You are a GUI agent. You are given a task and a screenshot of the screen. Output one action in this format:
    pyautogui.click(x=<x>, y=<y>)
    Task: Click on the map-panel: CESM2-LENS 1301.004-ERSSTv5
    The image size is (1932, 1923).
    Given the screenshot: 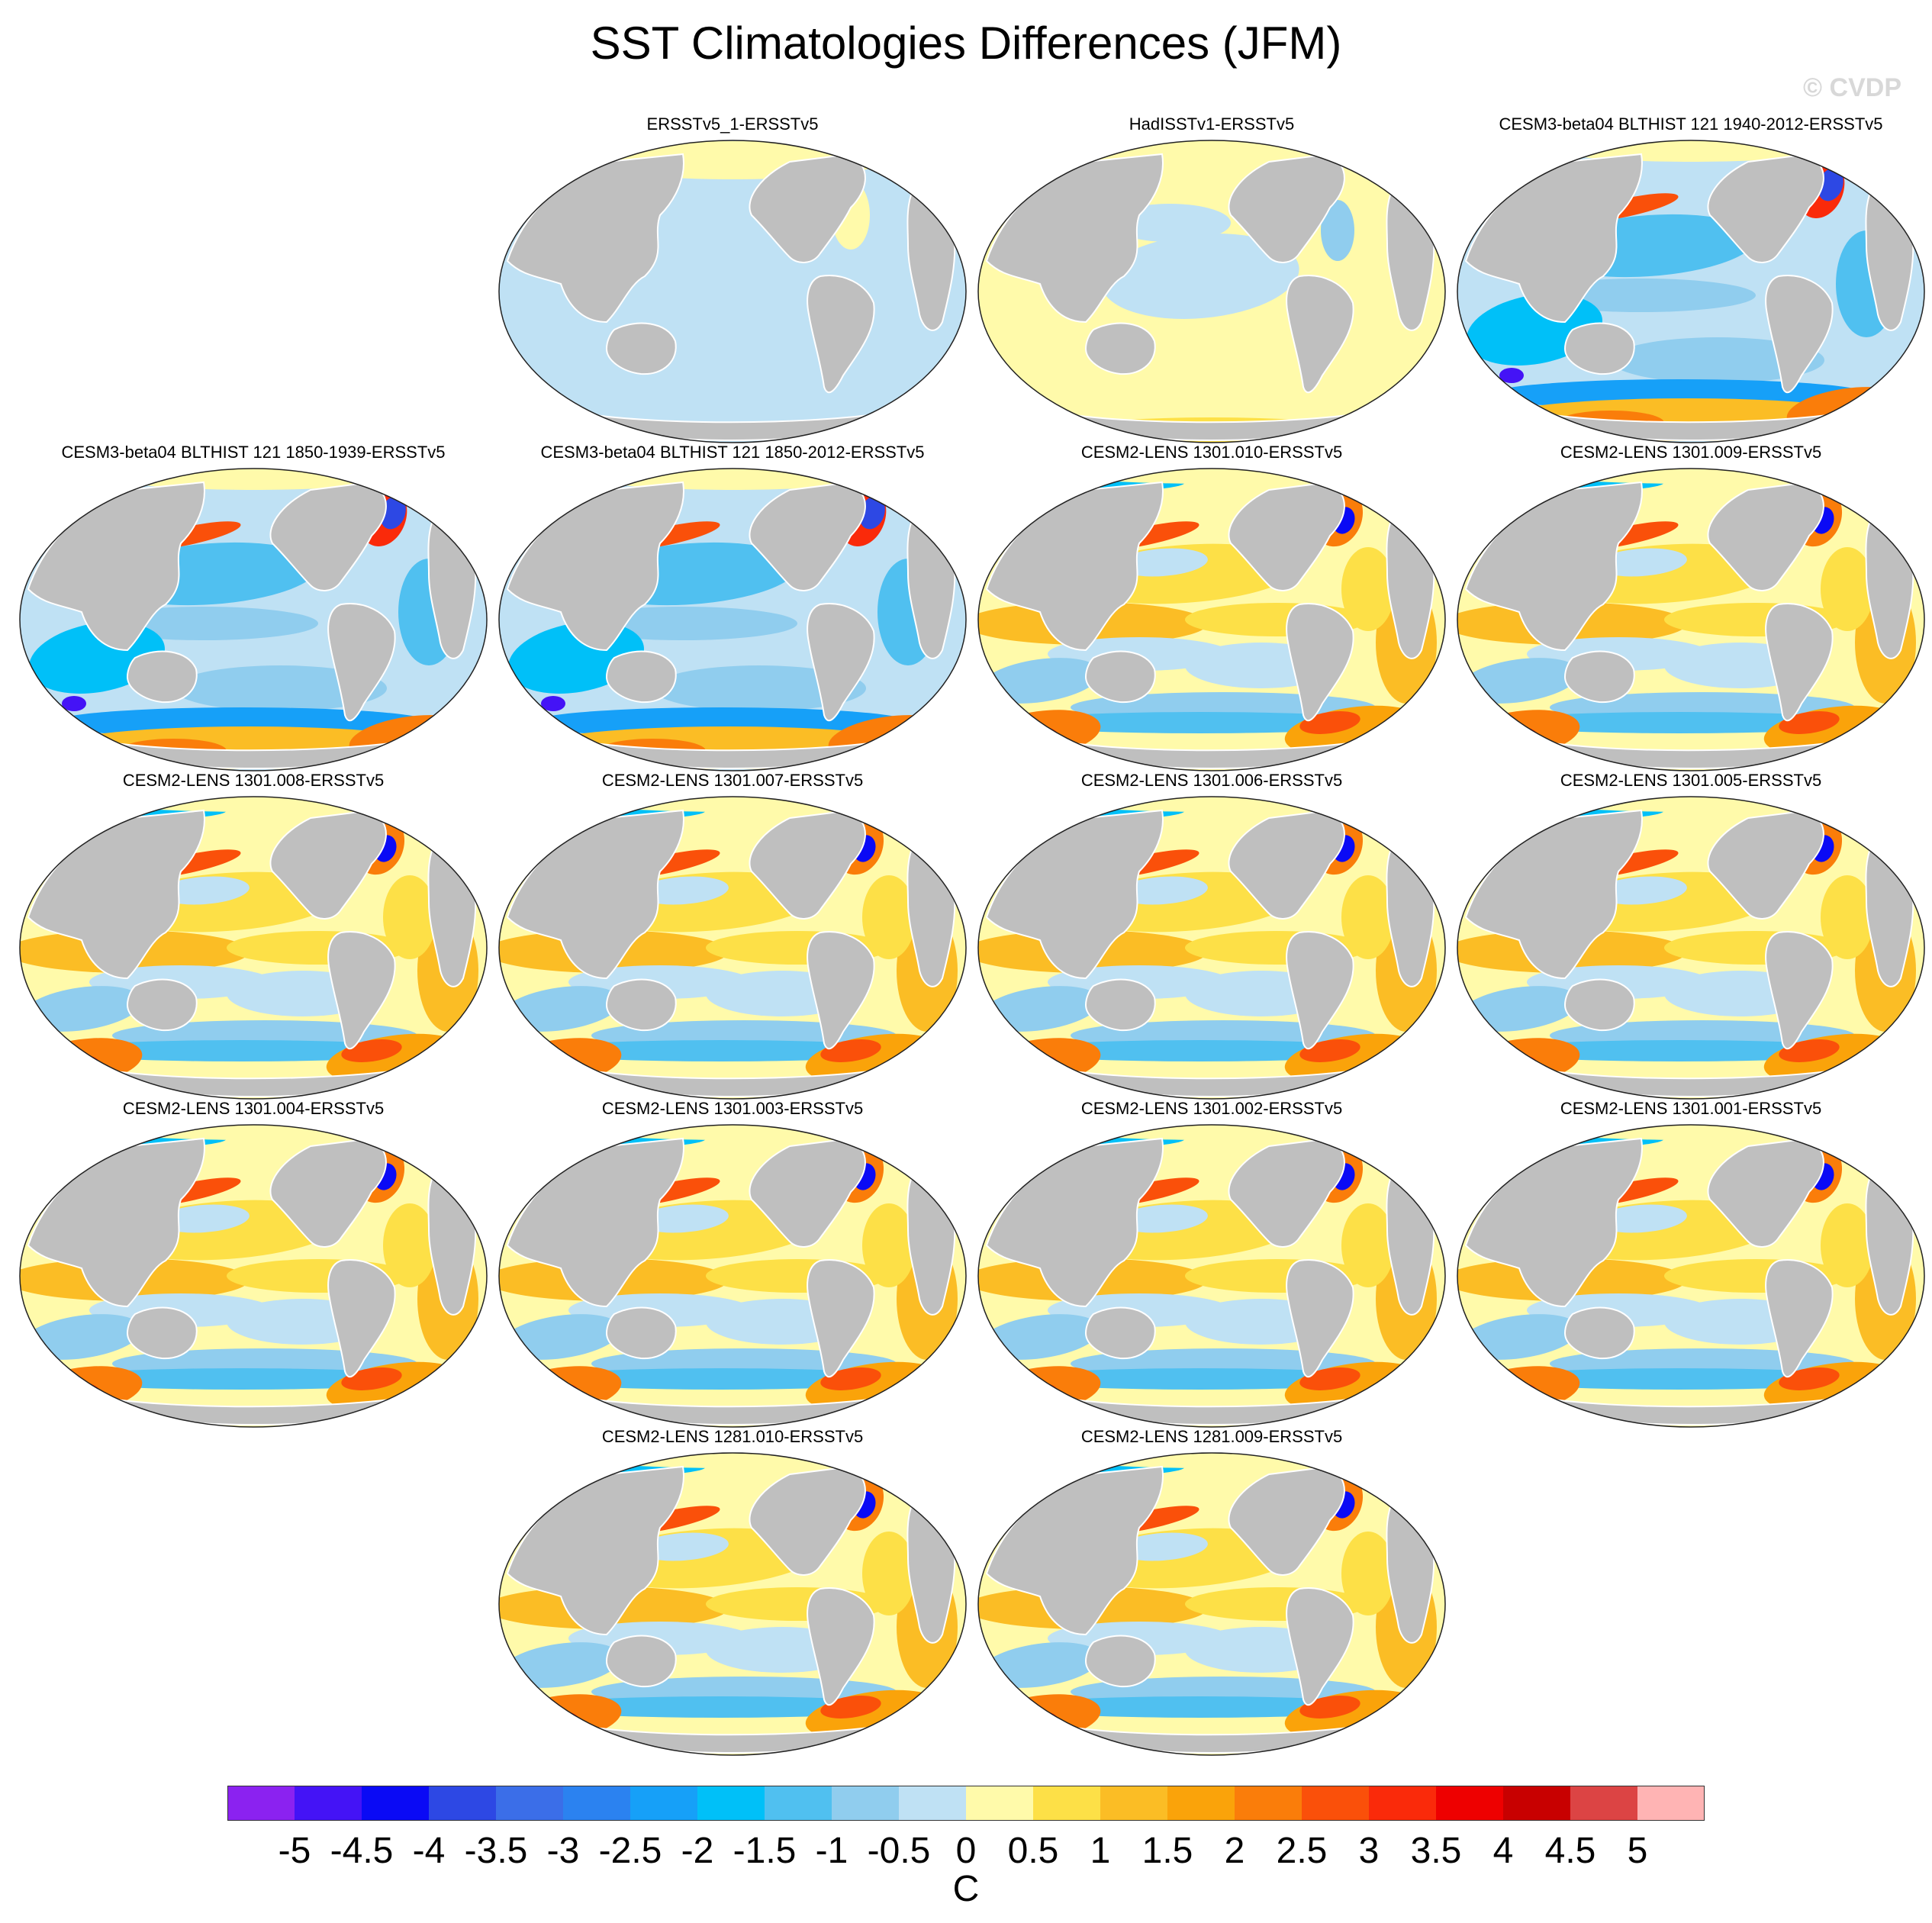 What is the action you would take?
    pyautogui.click(x=253, y=1263)
    